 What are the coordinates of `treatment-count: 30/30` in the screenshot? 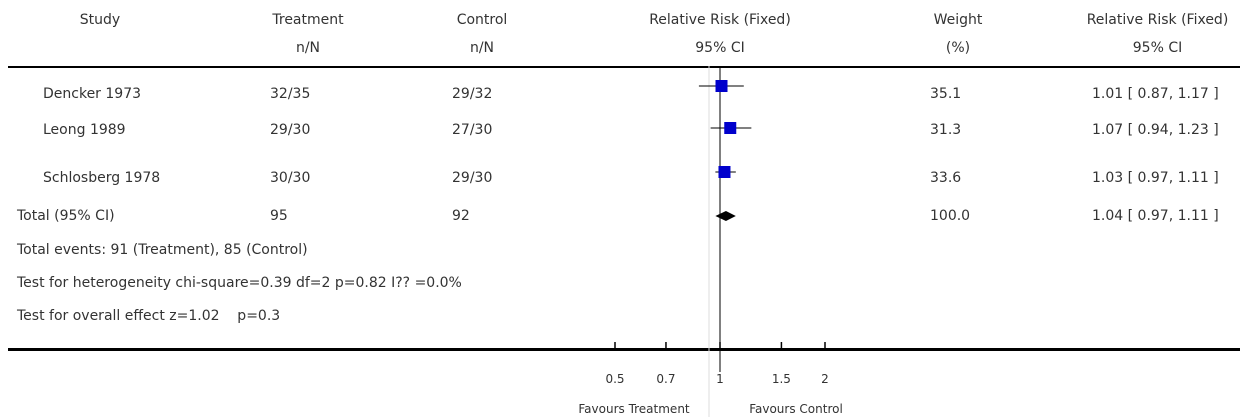 It's located at (290, 178).